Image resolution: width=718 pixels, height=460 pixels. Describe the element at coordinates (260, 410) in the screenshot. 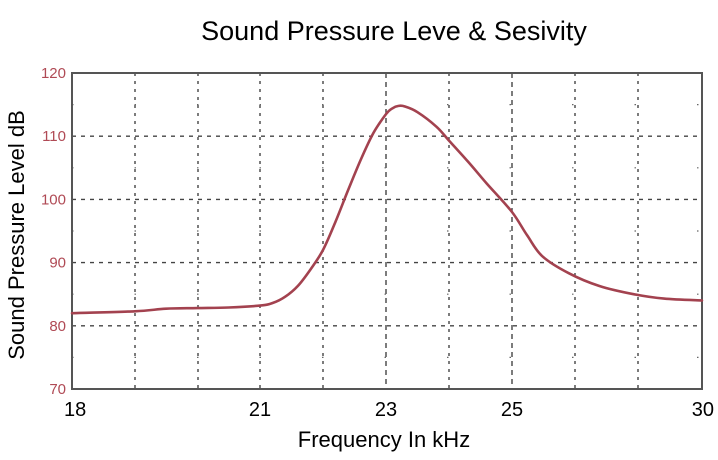

I see `x-tick-label: 21` at that location.